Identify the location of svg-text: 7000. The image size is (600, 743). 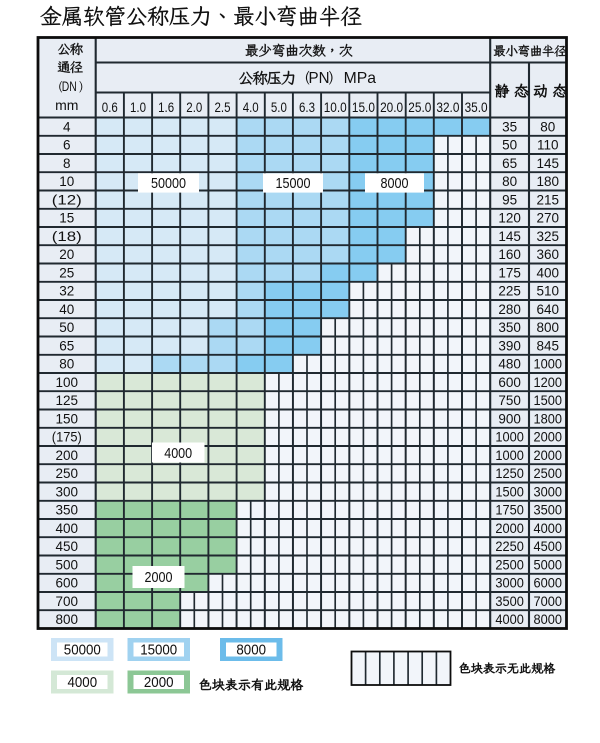
(548, 601).